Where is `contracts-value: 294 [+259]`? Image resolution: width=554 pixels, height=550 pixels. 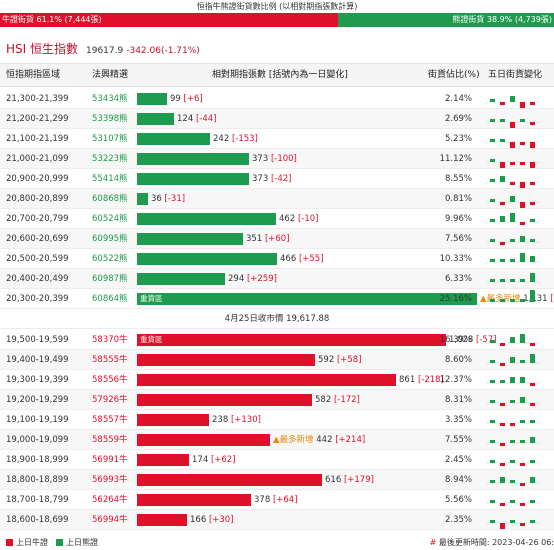 contracts-value: 294 [+259] is located at coordinates (252, 279).